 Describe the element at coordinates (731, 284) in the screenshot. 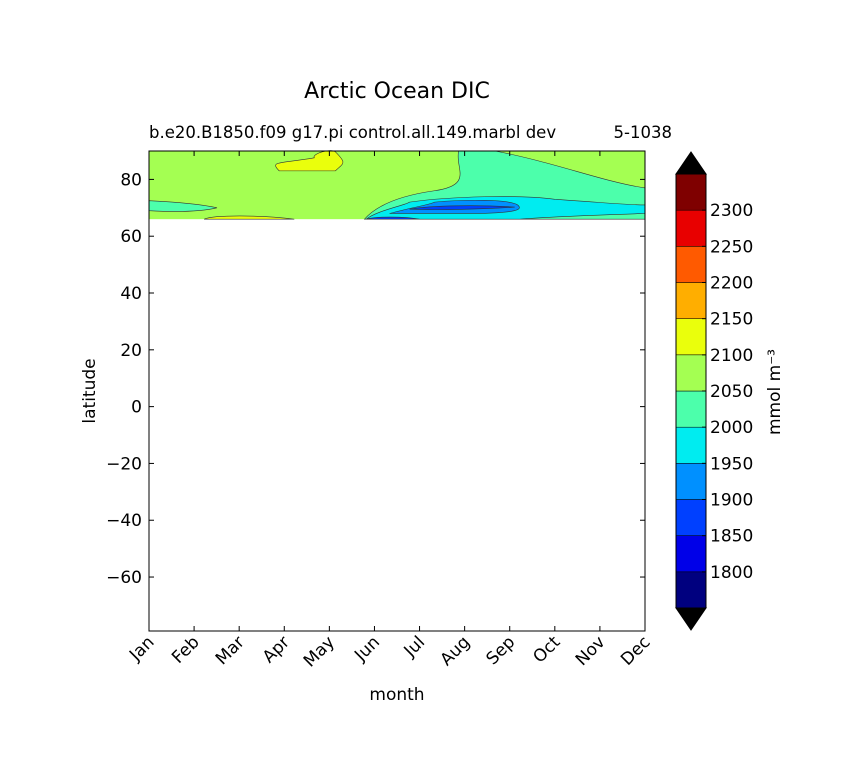

I see `colorbar-tick-label: 2200` at that location.